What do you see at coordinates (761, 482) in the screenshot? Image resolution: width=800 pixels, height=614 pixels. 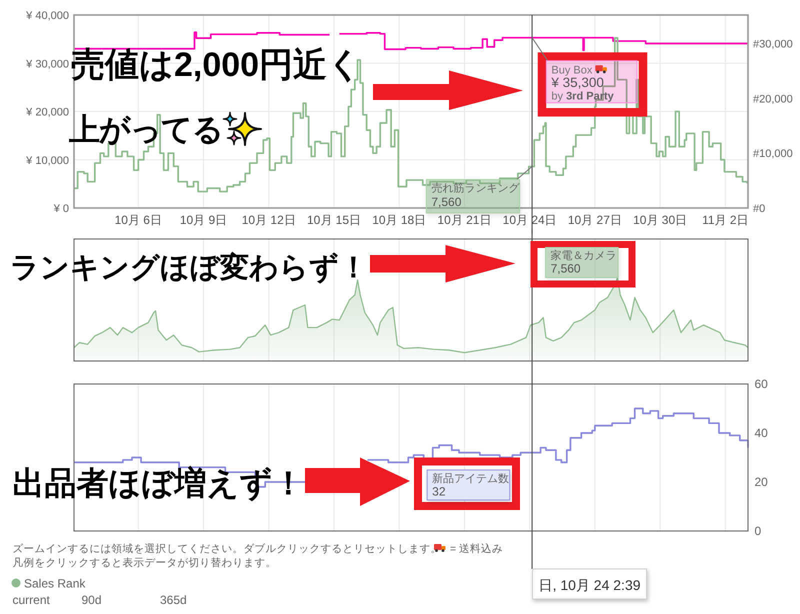 I see `y-tick-label: 20` at bounding box center [761, 482].